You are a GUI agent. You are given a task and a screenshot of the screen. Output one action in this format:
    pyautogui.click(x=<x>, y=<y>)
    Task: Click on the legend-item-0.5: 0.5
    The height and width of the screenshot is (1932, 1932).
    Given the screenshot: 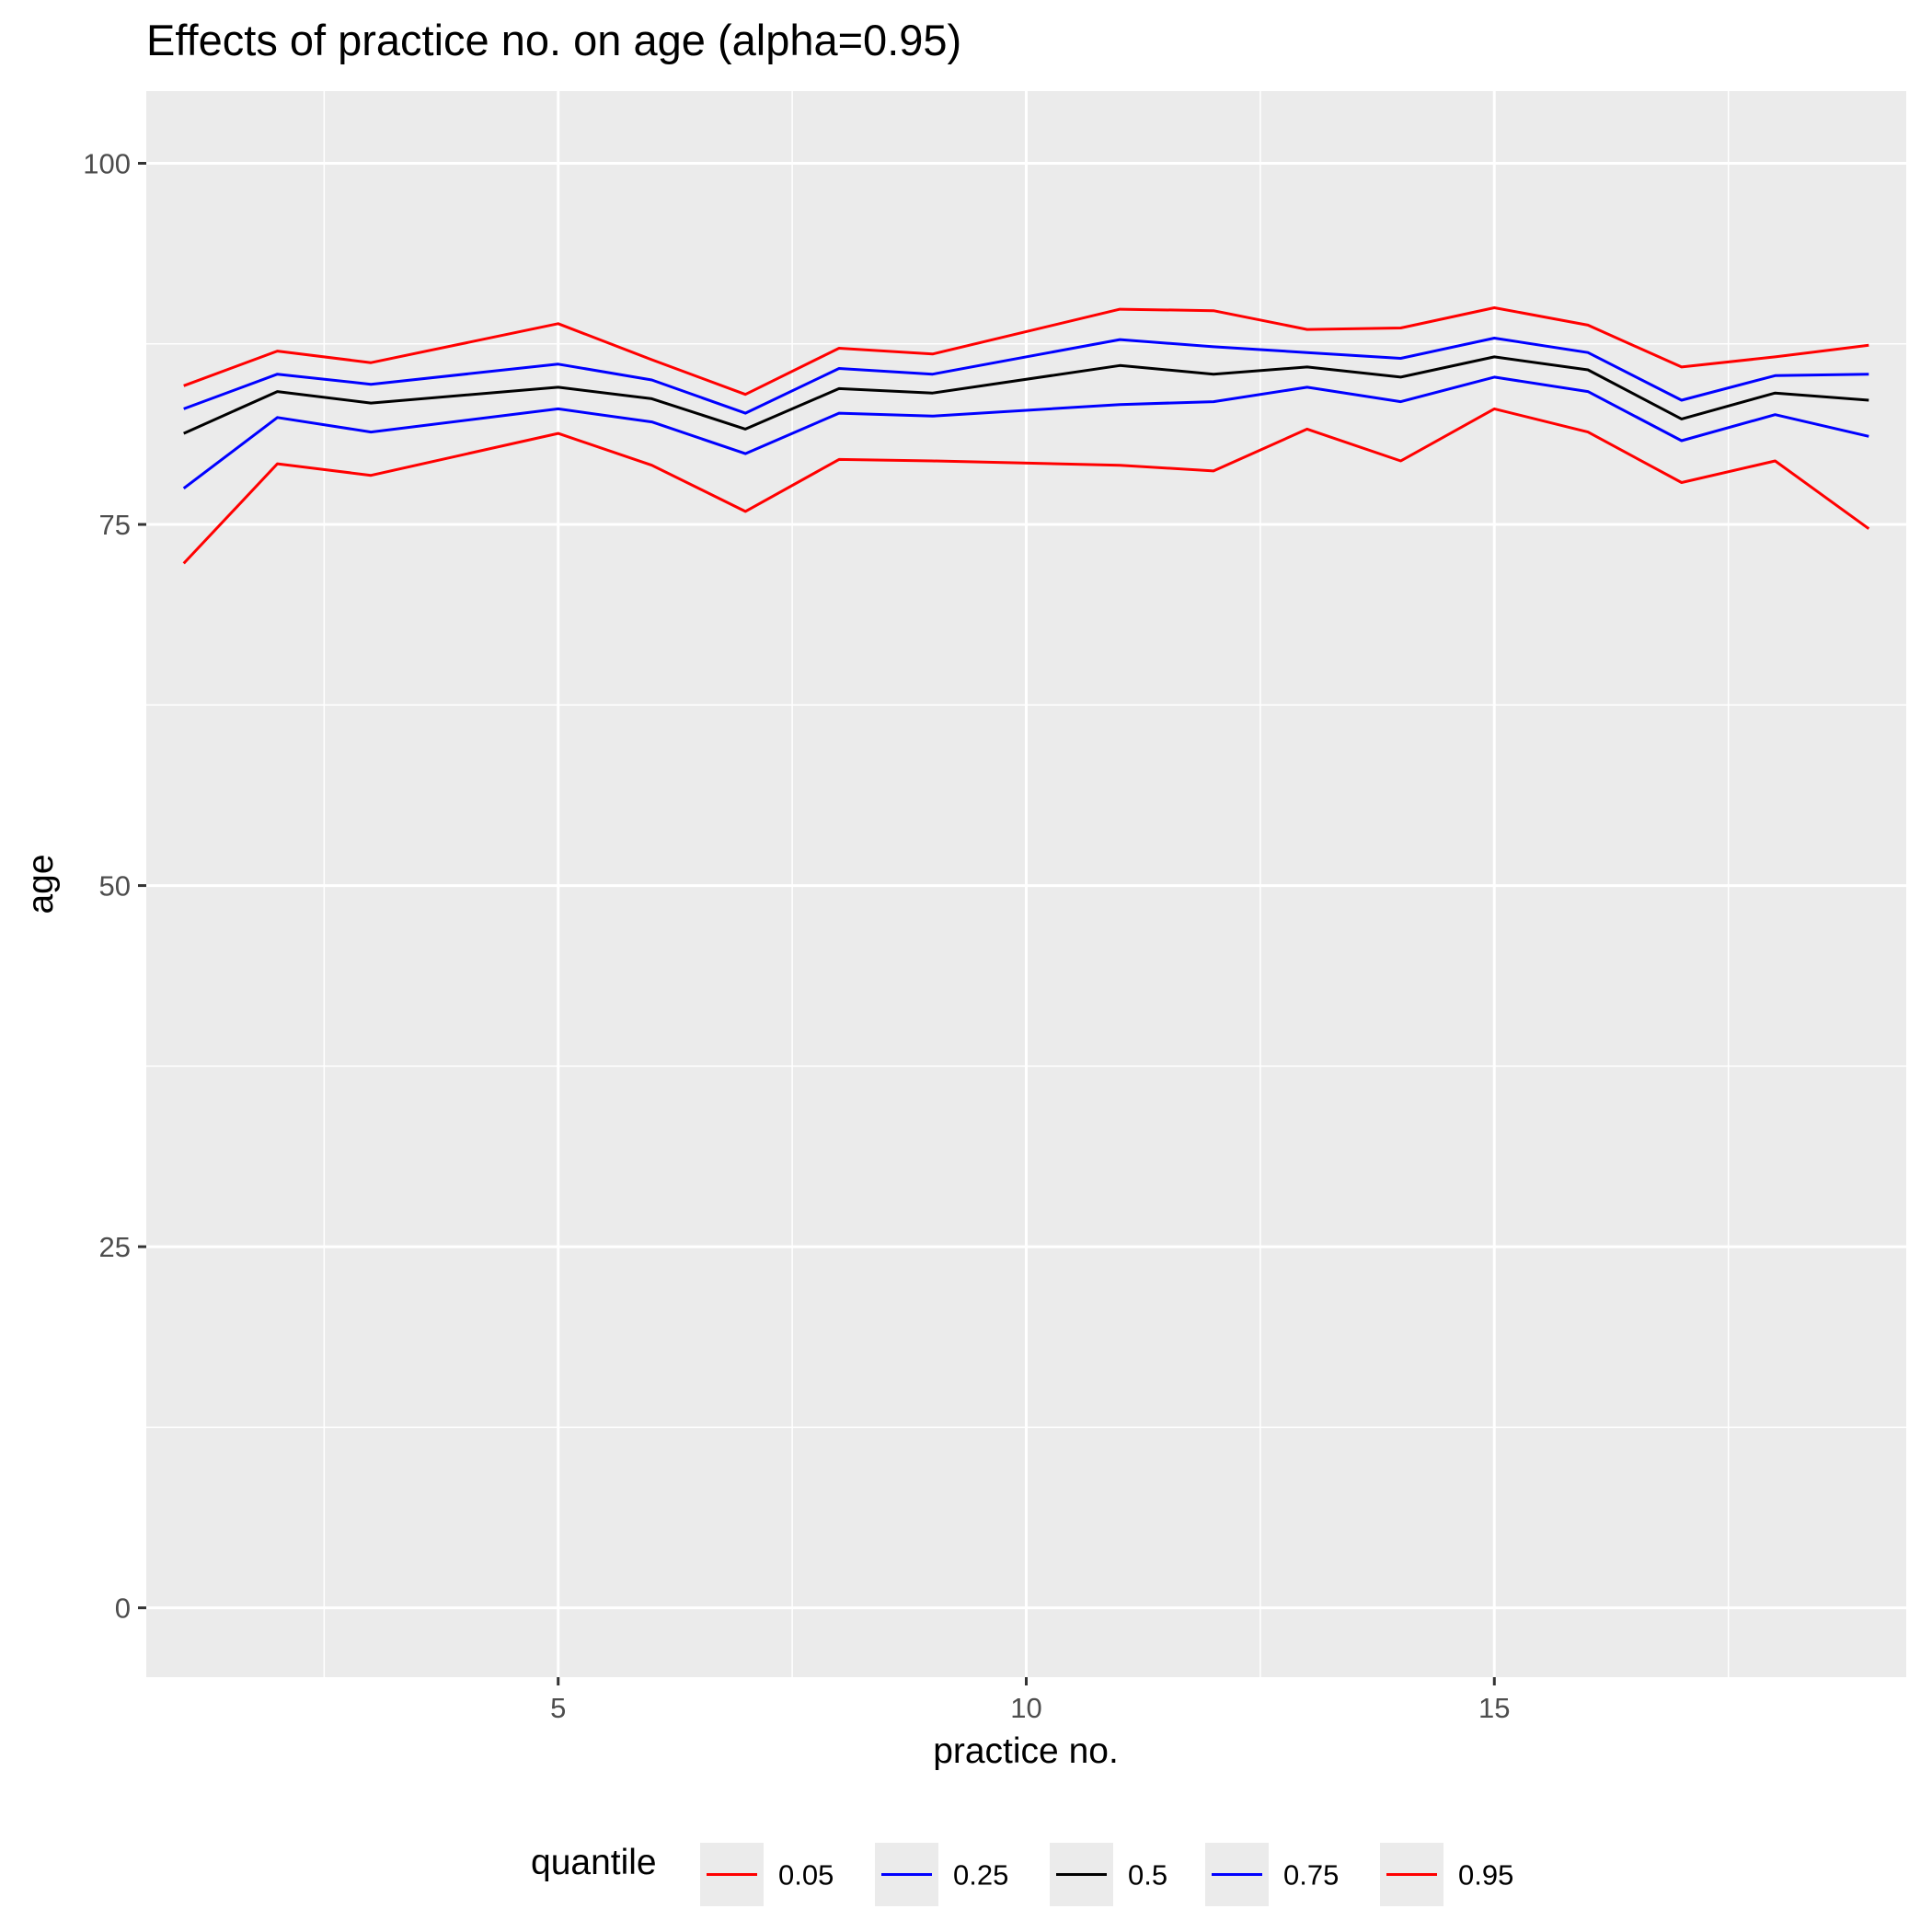 What is the action you would take?
    pyautogui.click(x=1108, y=1874)
    